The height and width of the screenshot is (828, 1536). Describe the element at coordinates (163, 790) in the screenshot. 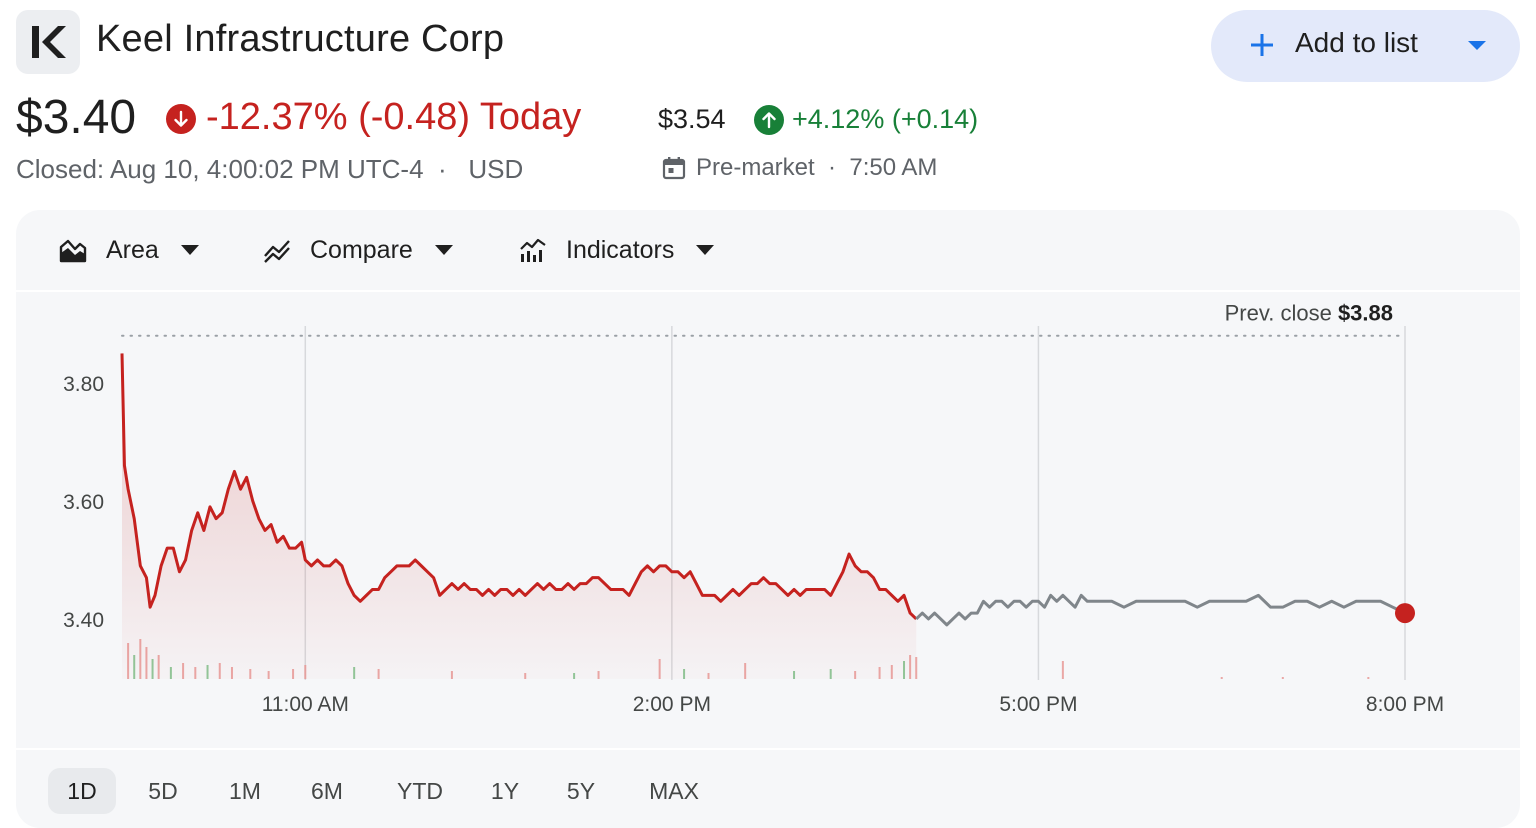

I see `range-5d: 5D` at that location.